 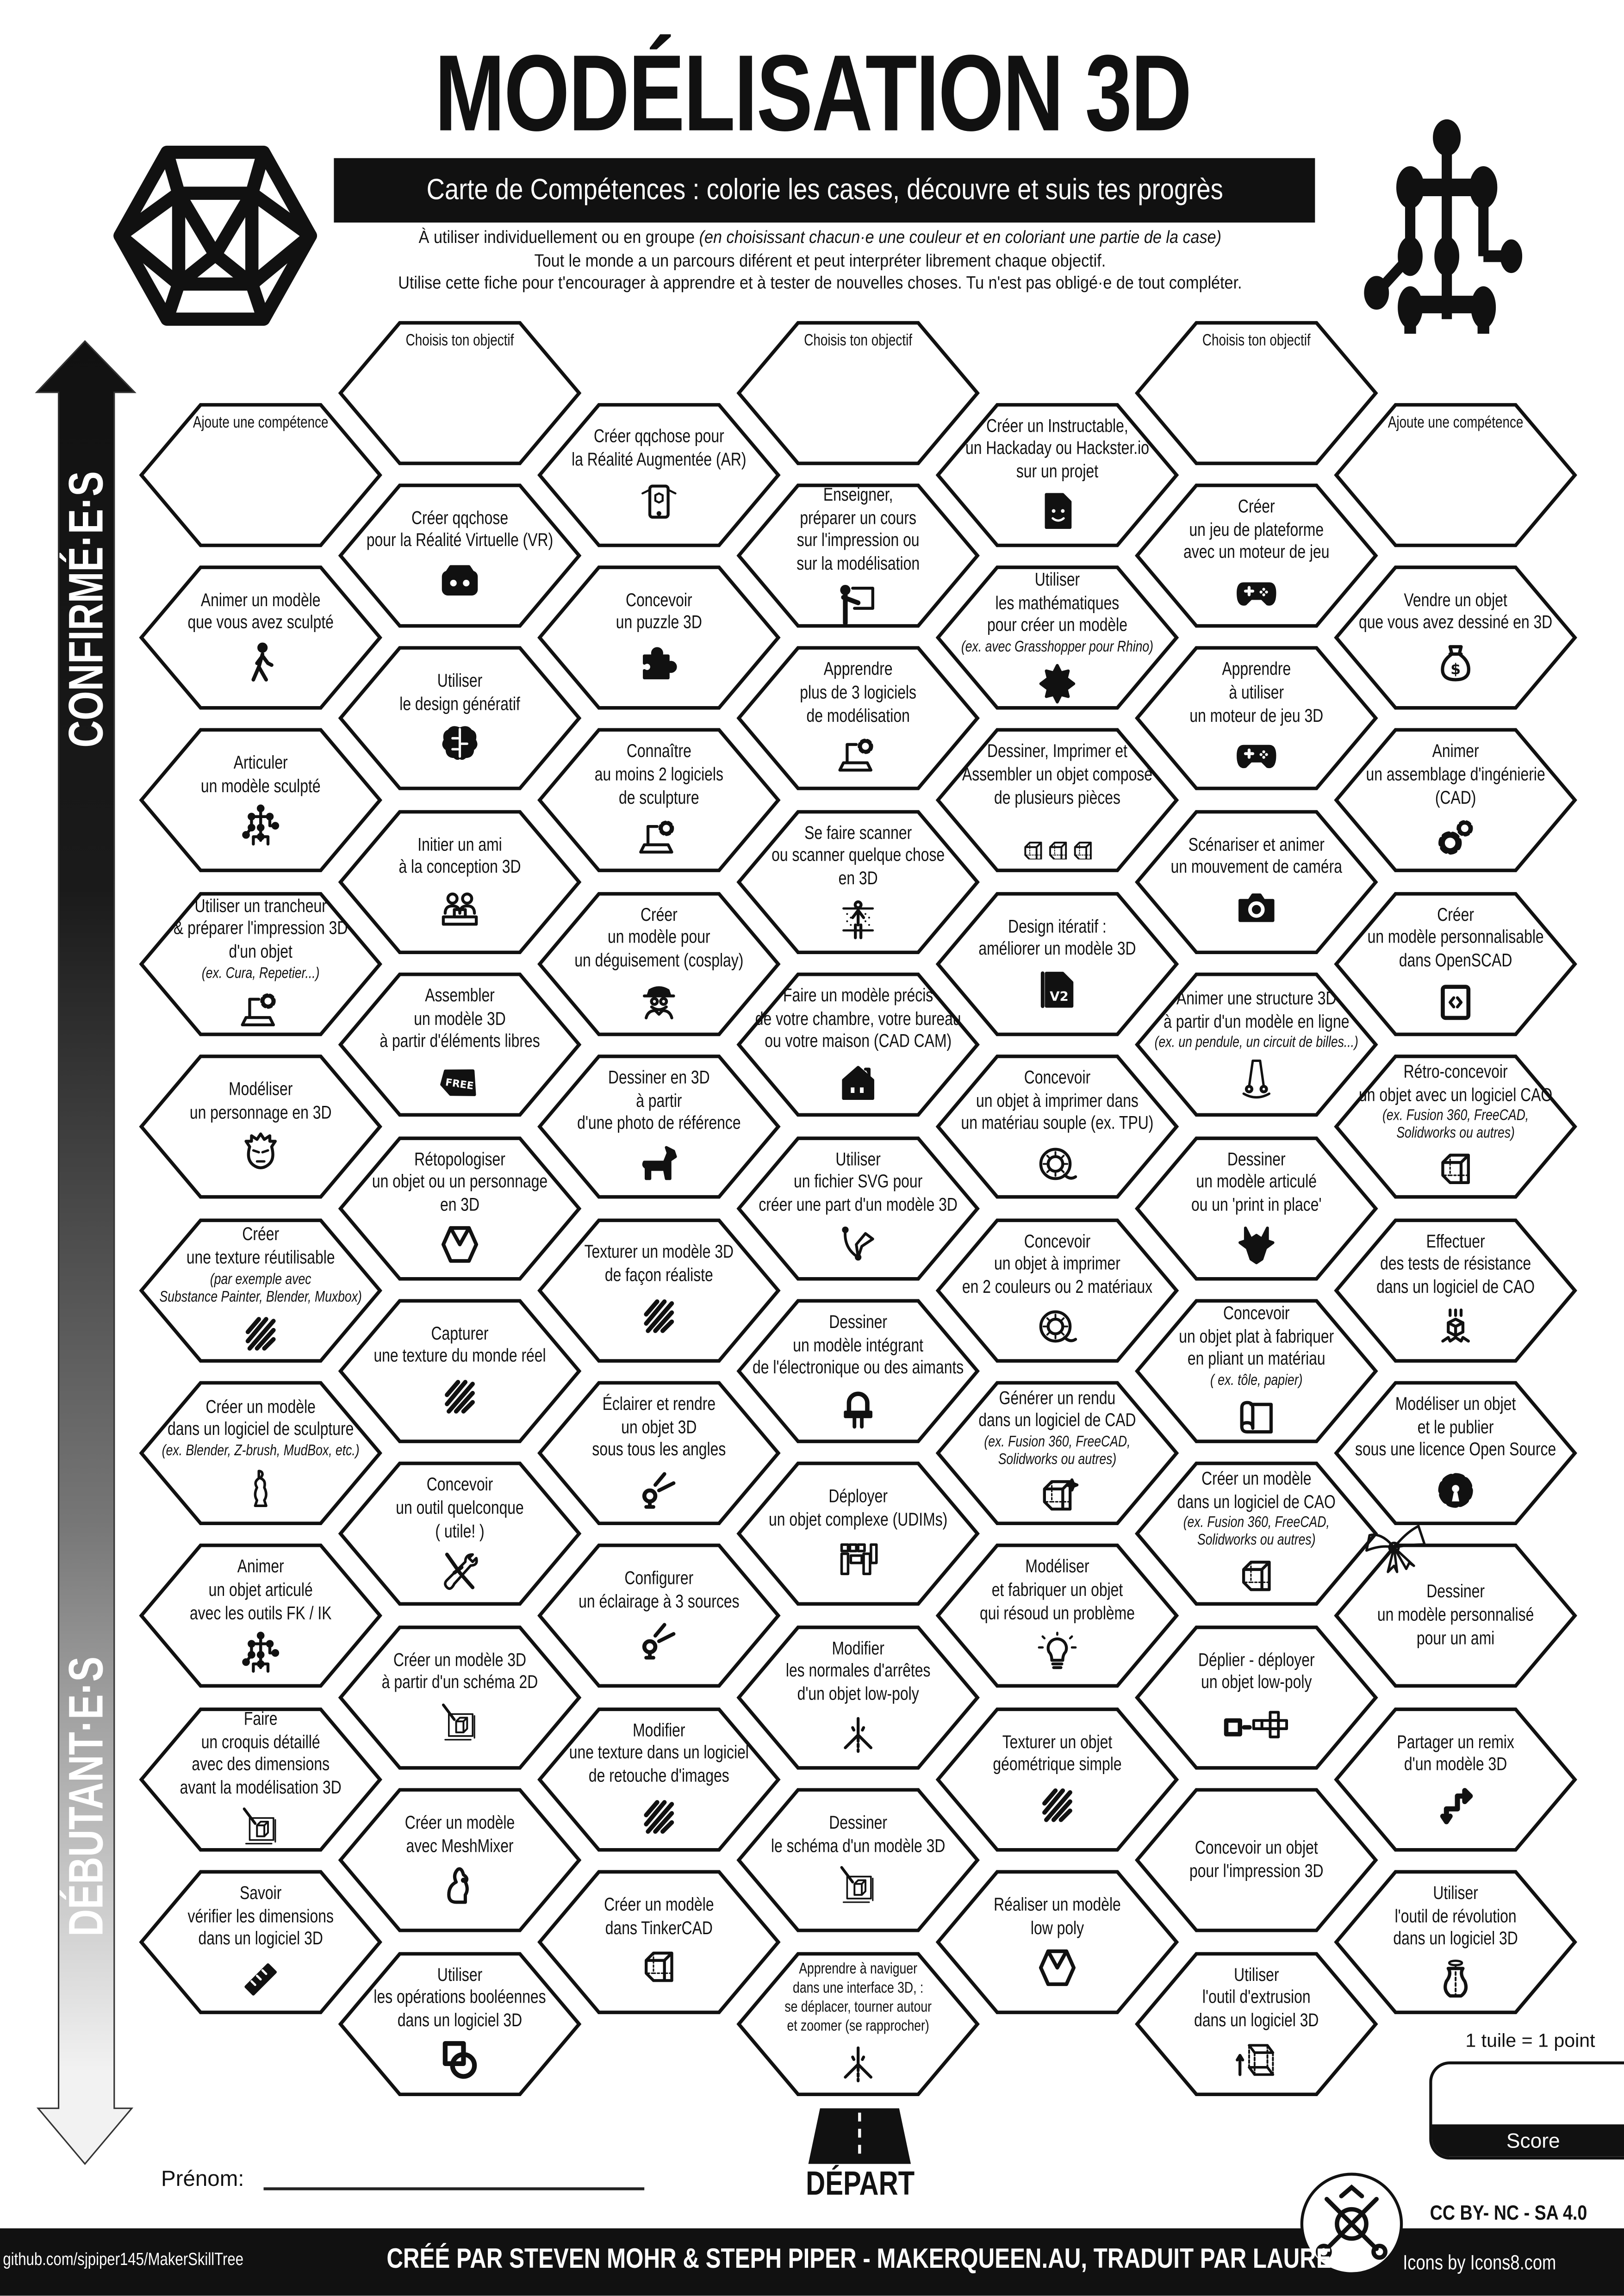 I want to click on skill-tile: Réaliser un modèle low poly, so click(x=1057, y=1943).